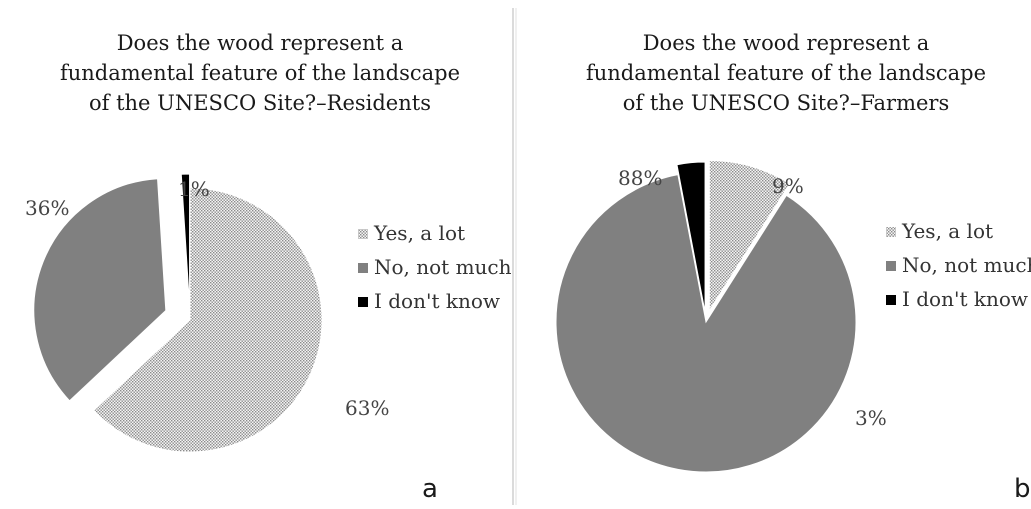 This screenshot has width=1031, height=509. Describe the element at coordinates (871, 418) in the screenshot. I see `data-label-i-dont-know: 3%` at that location.